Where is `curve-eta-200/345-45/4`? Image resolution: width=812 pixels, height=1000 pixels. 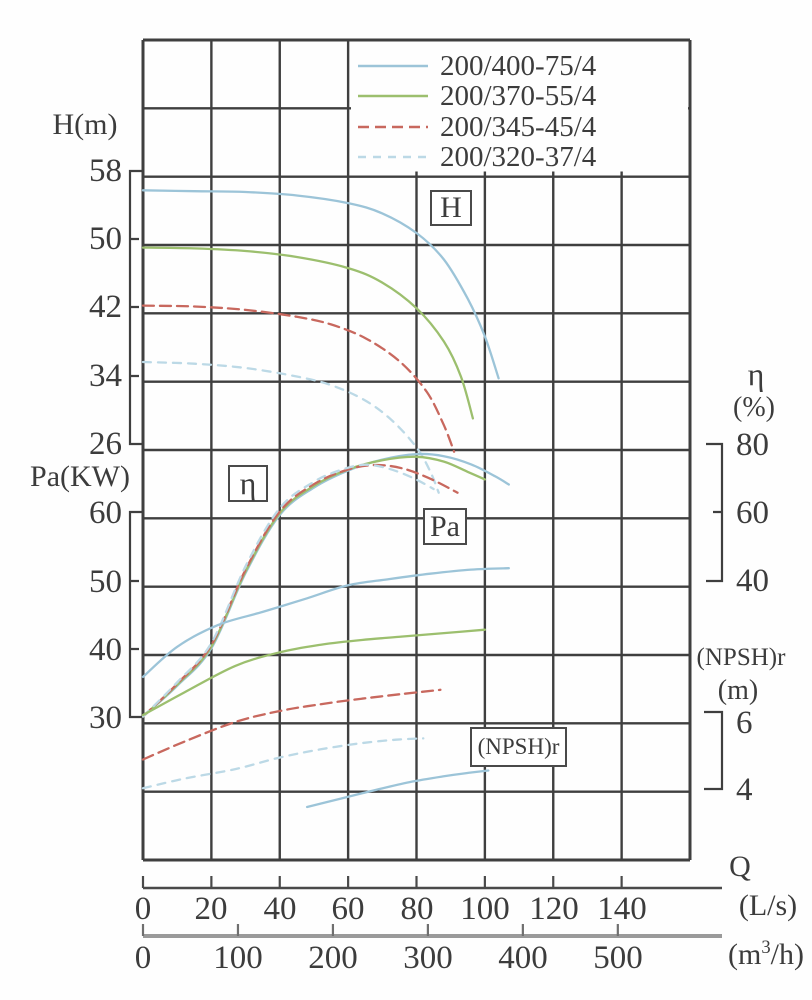 curve-eta-200/345-45/4 is located at coordinates (300, 590).